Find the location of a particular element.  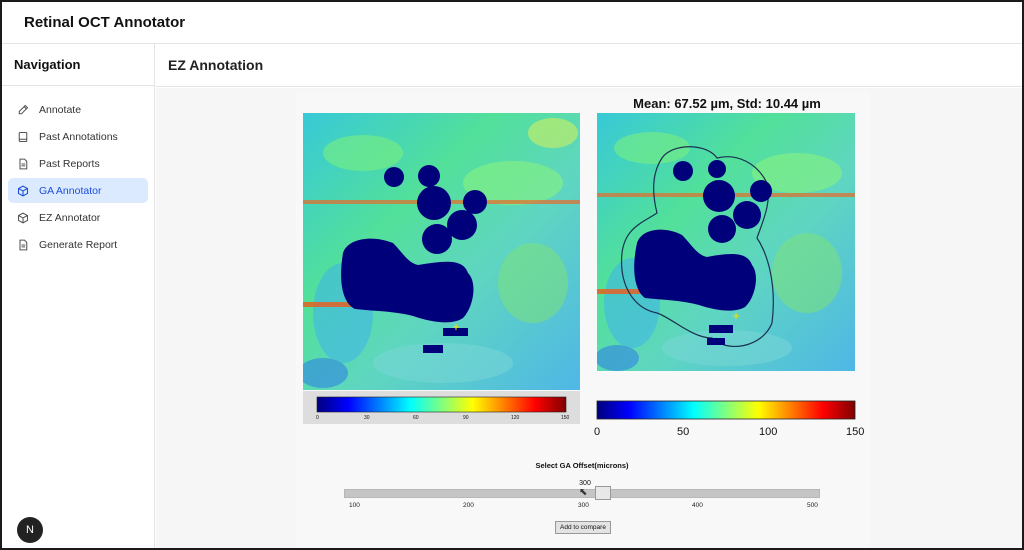

sidebar-item-label: Annotate is located at coordinates (60, 109).